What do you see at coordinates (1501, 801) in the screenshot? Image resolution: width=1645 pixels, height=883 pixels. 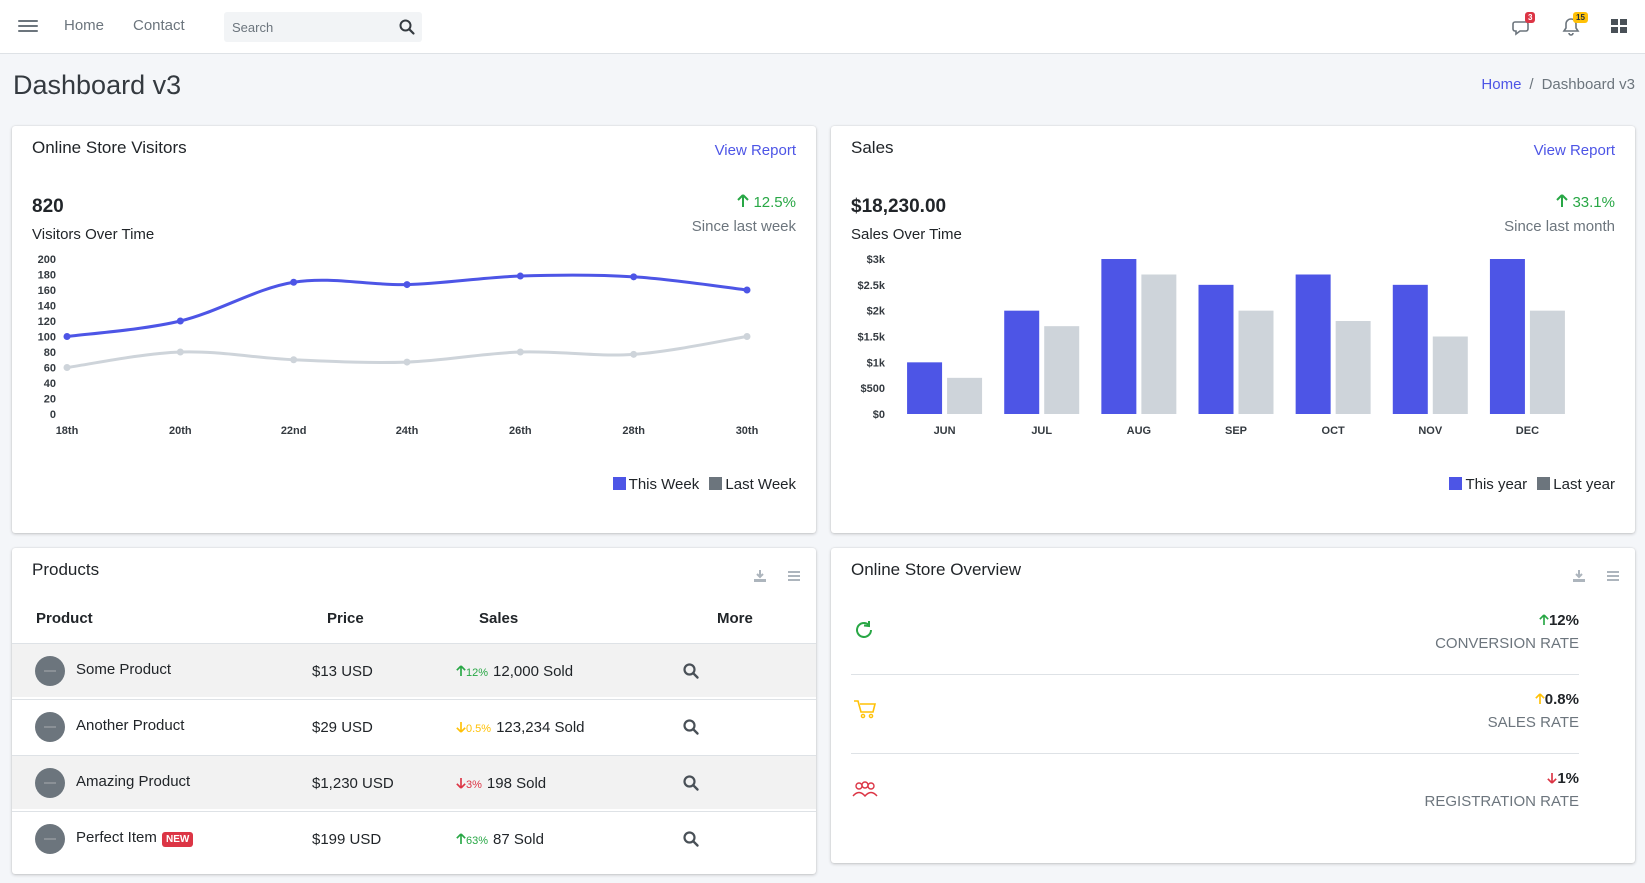 I see `overview-label: REGISTRATION RATE` at bounding box center [1501, 801].